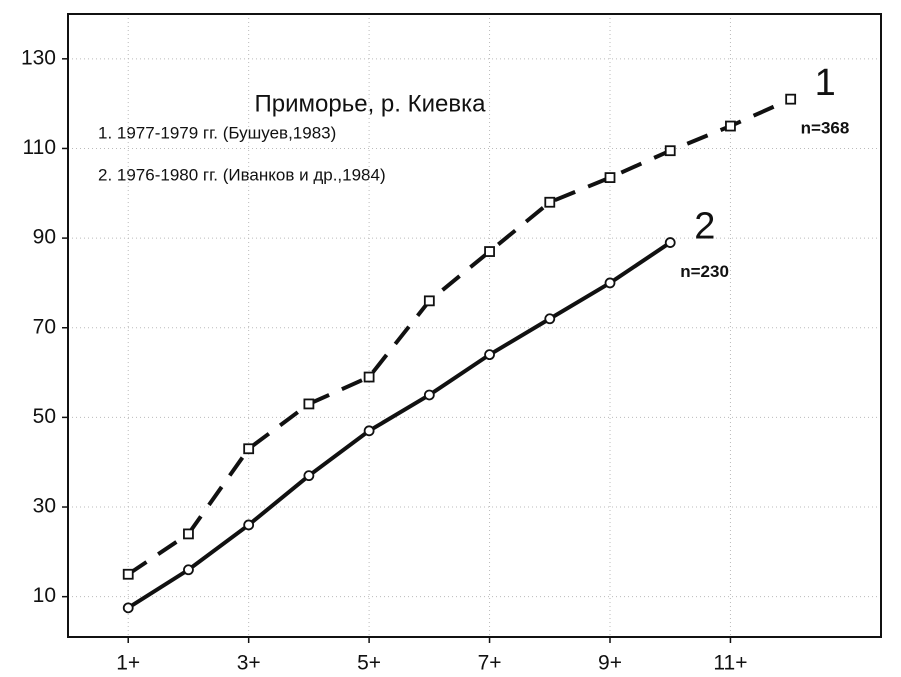  What do you see at coordinates (369, 663) in the screenshot?
I see `x-tick-label: 5+` at bounding box center [369, 663].